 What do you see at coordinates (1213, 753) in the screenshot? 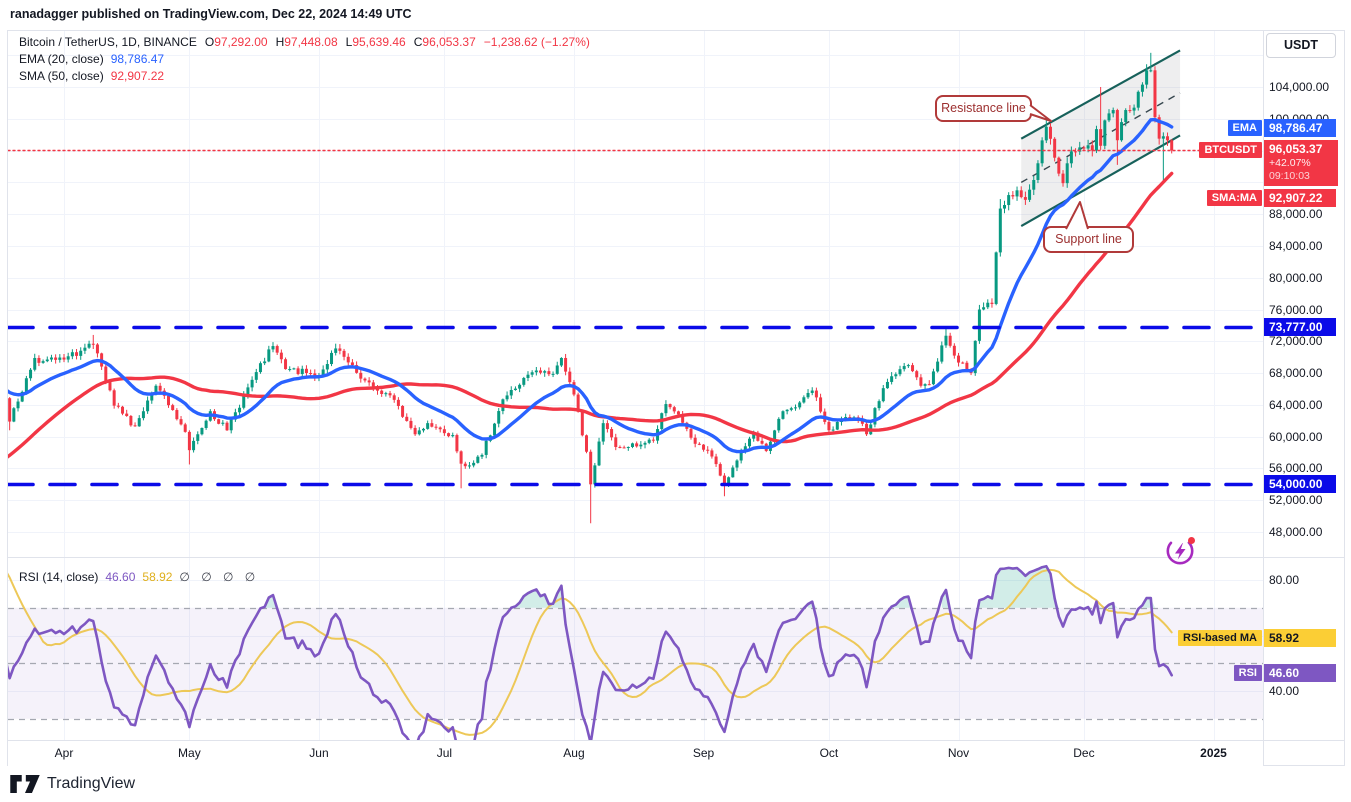
I see `time-axis-label: 2025` at bounding box center [1213, 753].